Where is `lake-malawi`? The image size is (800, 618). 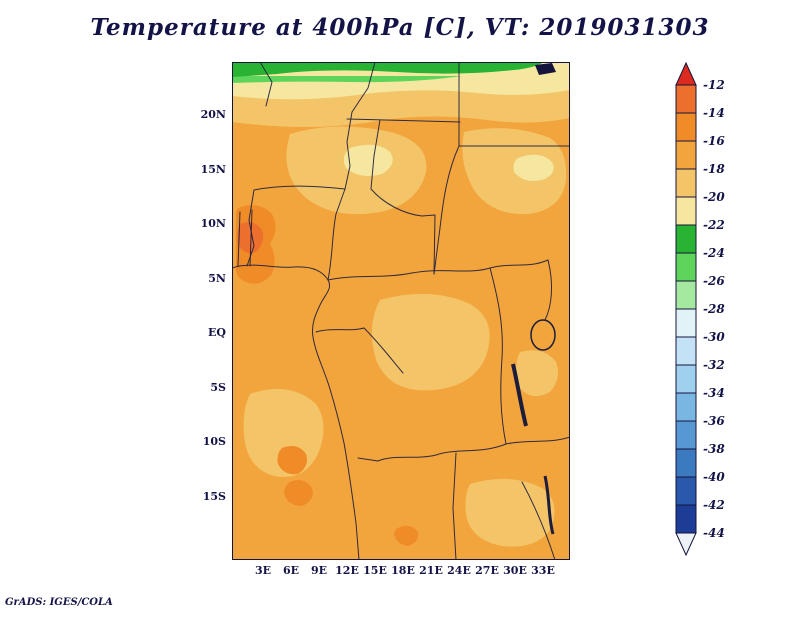
lake-malawi is located at coordinates (549, 505).